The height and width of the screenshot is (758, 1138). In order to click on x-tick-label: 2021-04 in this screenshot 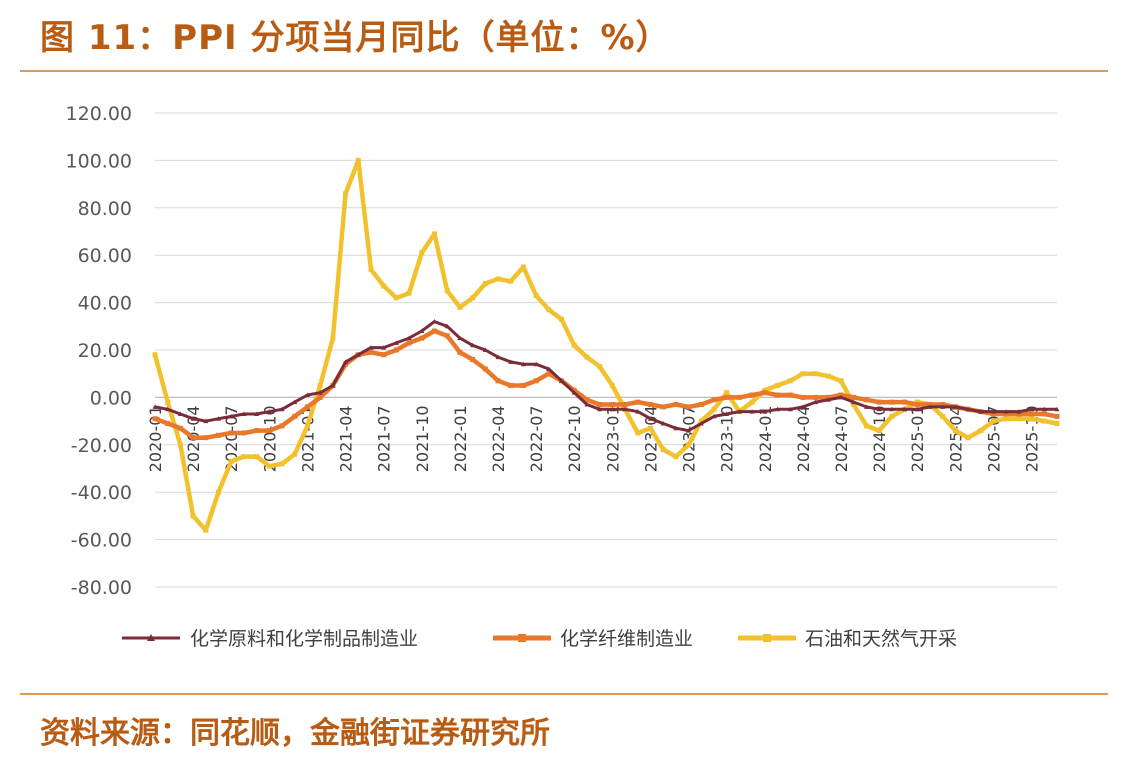, I will do `click(346, 438)`.